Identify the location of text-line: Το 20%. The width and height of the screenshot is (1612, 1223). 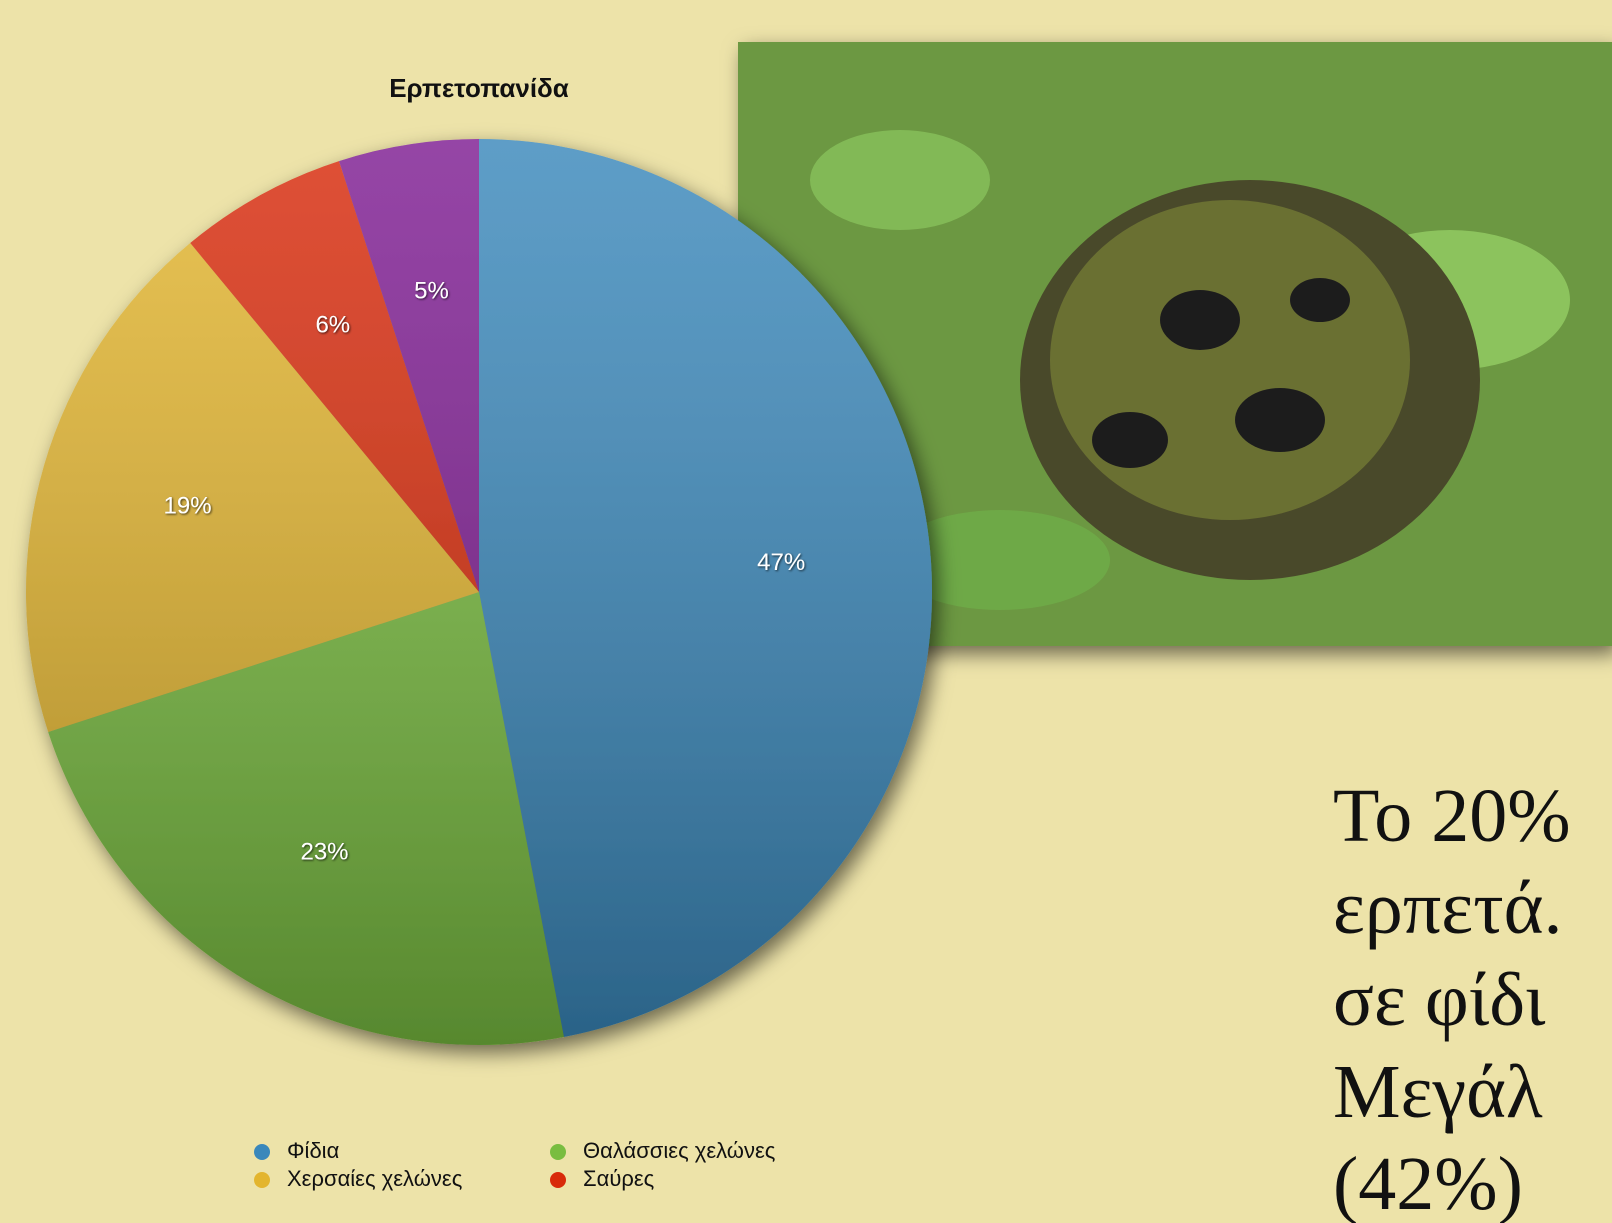
(1452, 816).